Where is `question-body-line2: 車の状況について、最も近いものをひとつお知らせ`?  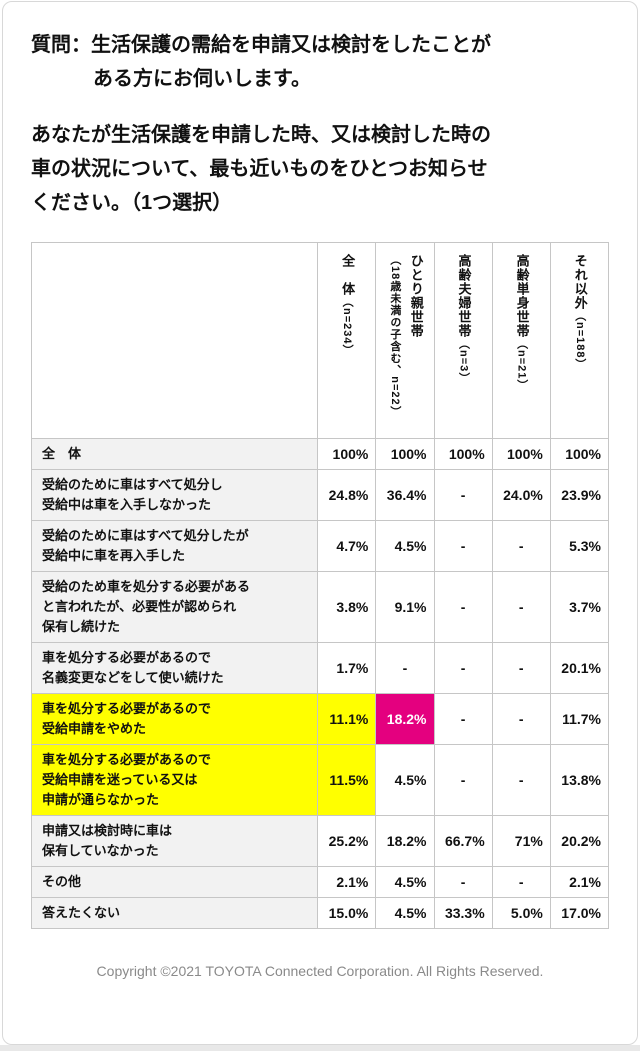
question-body-line2: 車の状況について、最も近いものをひとつお知らせ is located at coordinates (259, 169).